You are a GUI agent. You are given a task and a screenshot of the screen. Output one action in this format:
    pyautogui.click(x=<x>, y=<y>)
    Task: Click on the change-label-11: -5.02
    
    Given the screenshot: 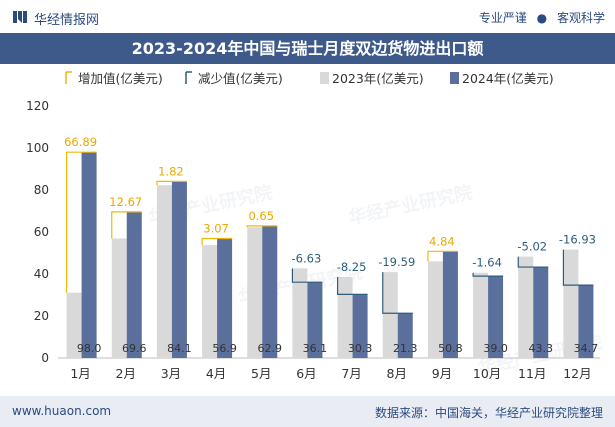 What is the action you would take?
    pyautogui.click(x=532, y=247)
    